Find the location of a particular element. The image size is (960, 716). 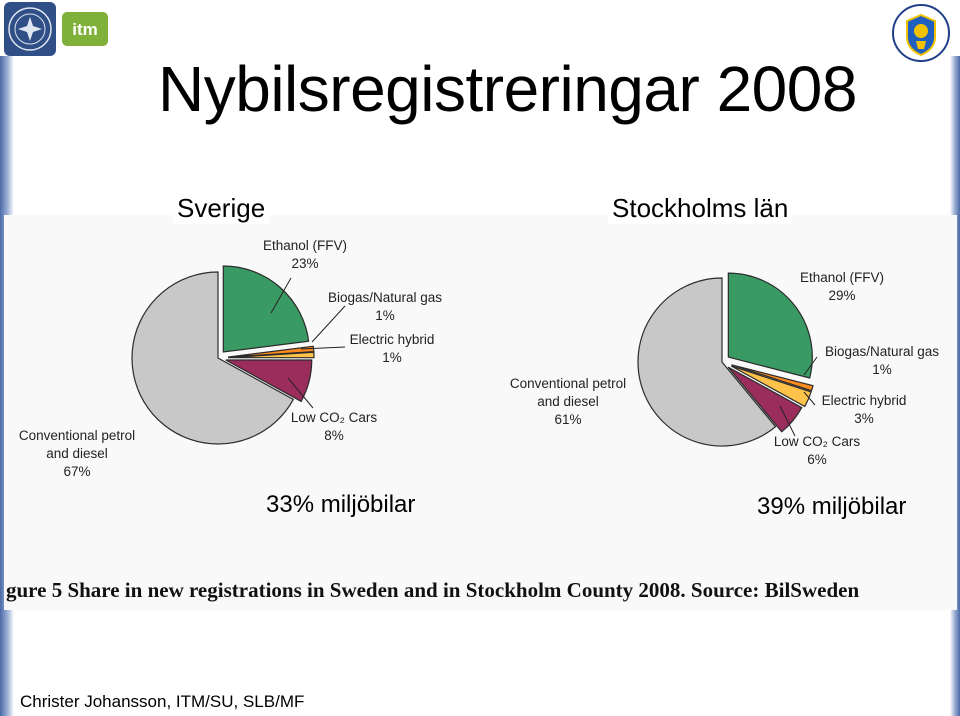

chart-title-stockholm: Stockholms län is located at coordinates (700, 208).